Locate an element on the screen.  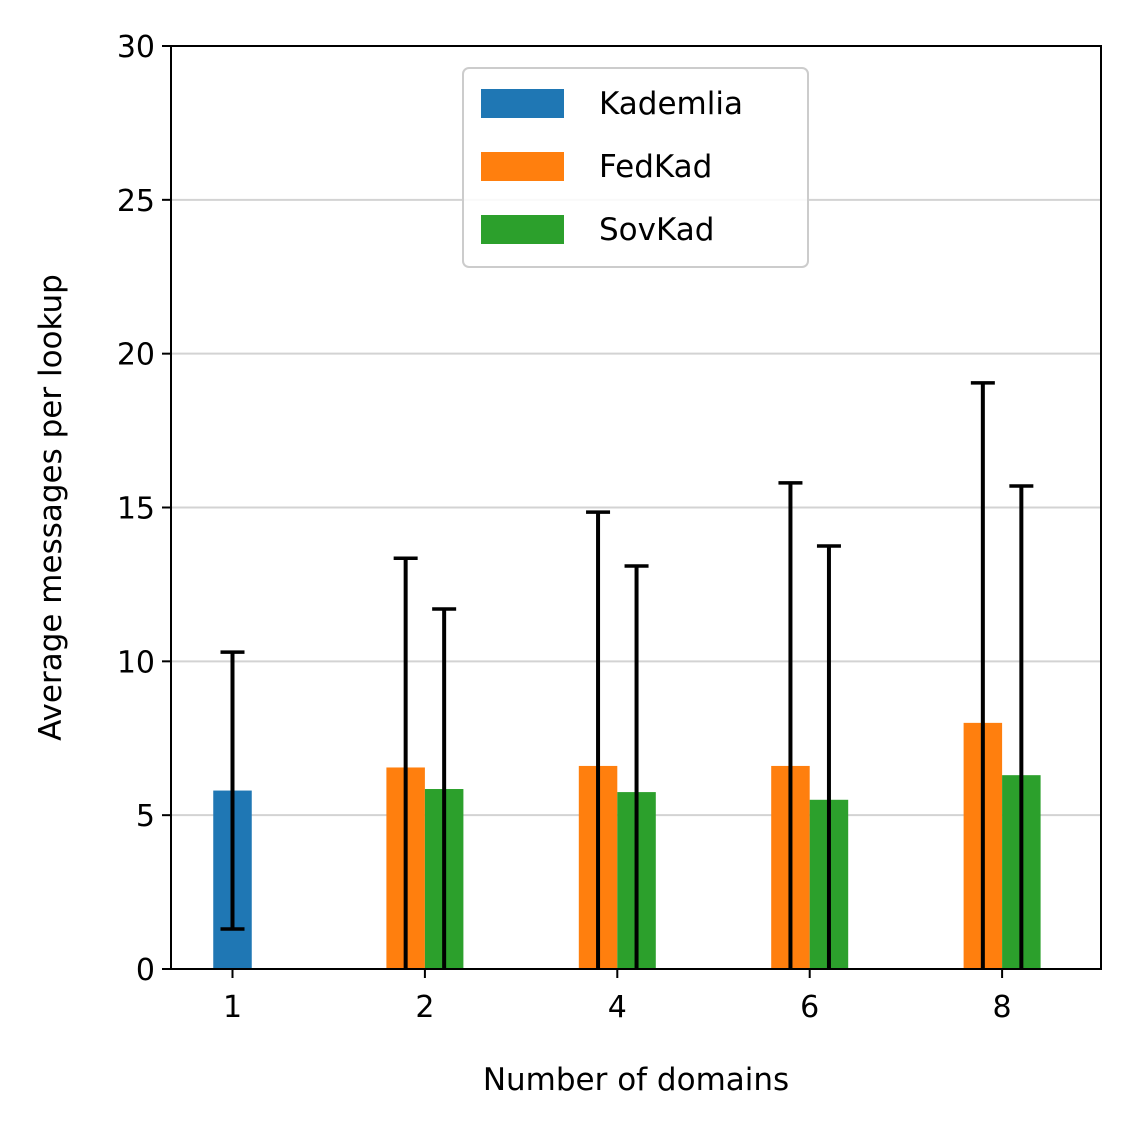
y-axis-label: Average messages per lookup is located at coordinates (51, 507).